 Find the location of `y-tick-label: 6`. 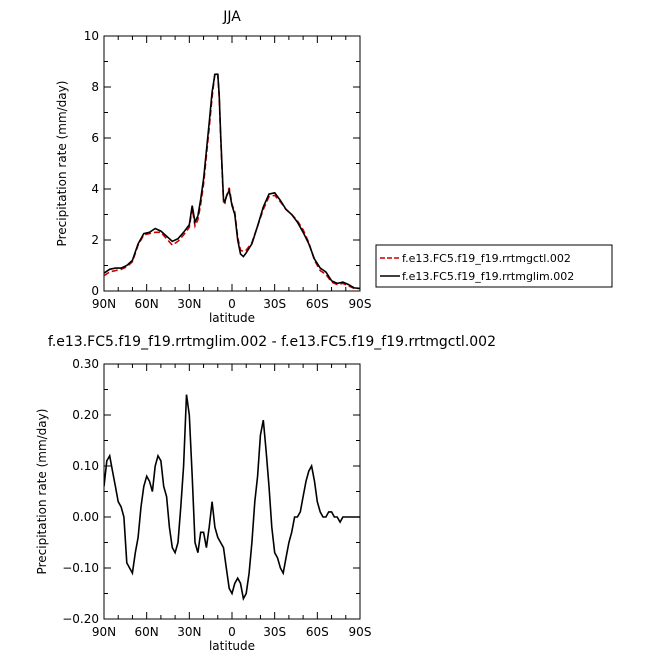

y-tick-label: 6 is located at coordinates (95, 138).